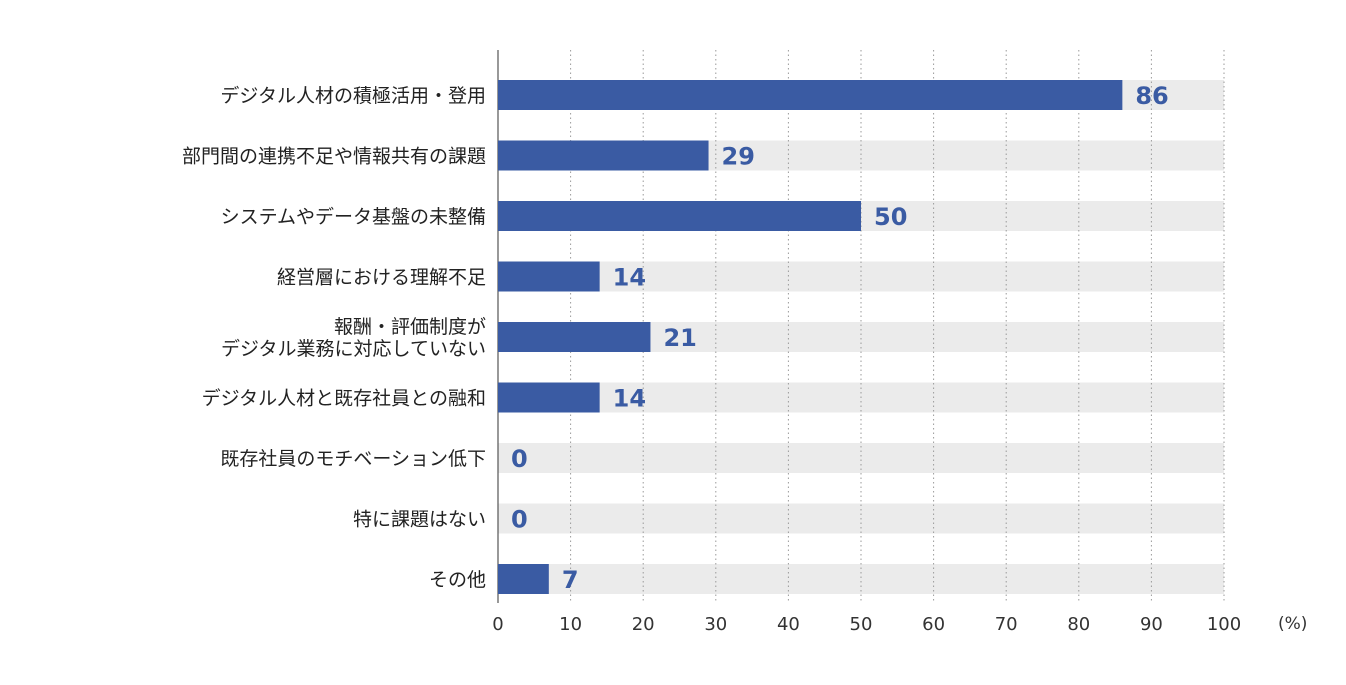  I want to click on bar-track, so click(861, 458).